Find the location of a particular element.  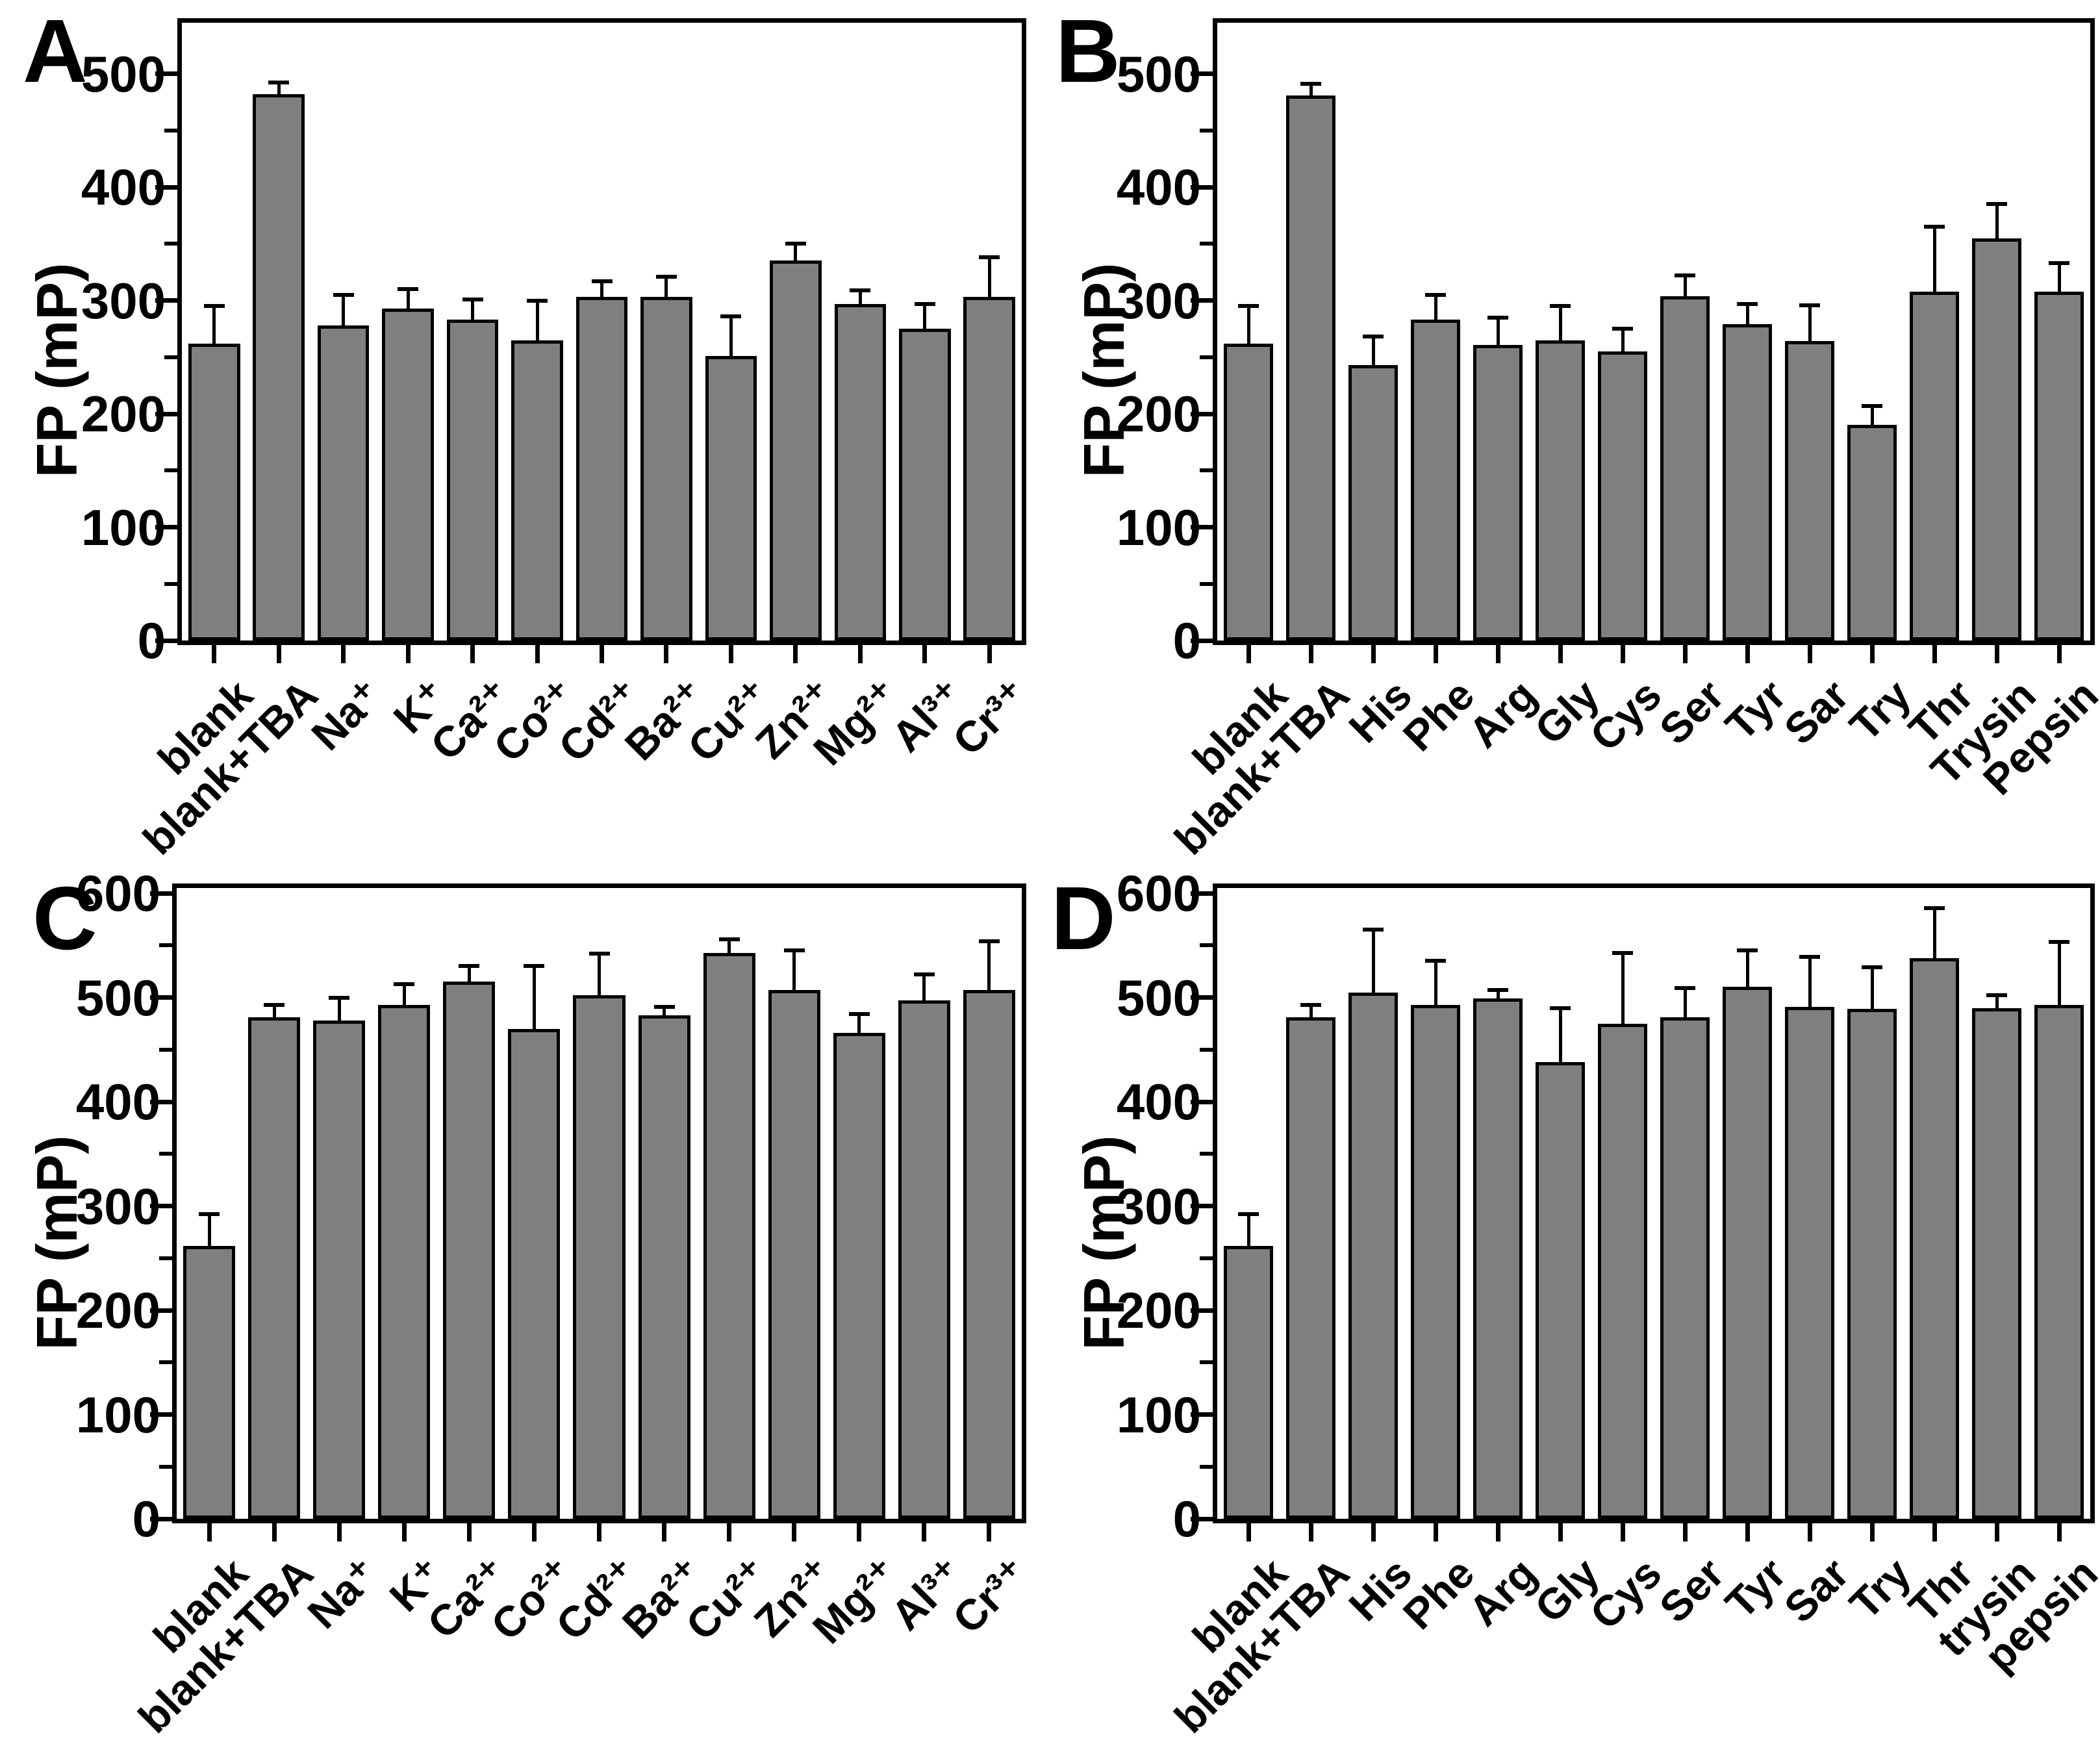

y-tick-label: 600 is located at coordinates (117, 894).